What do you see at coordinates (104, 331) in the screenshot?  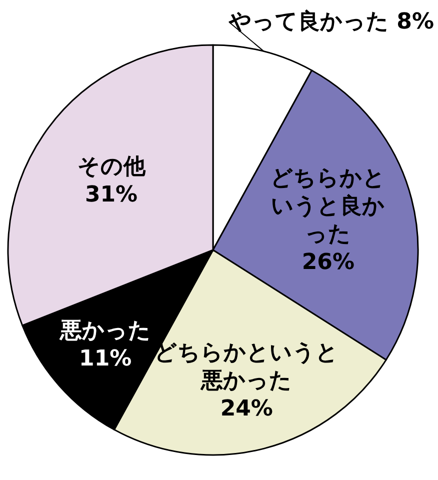 I see `slice-label: 悪かった` at bounding box center [104, 331].